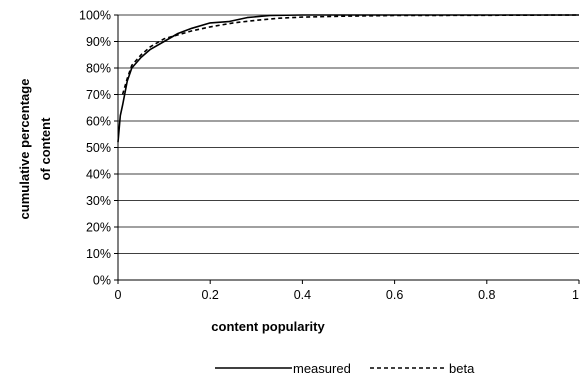  What do you see at coordinates (486, 295) in the screenshot?
I see `x-tick-label: 0.8` at bounding box center [486, 295].